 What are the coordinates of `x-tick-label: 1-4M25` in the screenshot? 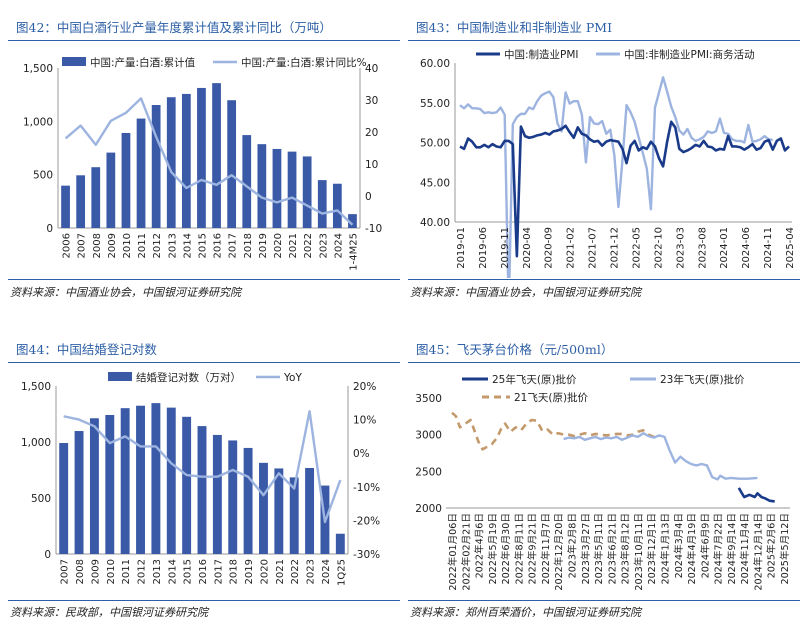 It's located at (353, 252).